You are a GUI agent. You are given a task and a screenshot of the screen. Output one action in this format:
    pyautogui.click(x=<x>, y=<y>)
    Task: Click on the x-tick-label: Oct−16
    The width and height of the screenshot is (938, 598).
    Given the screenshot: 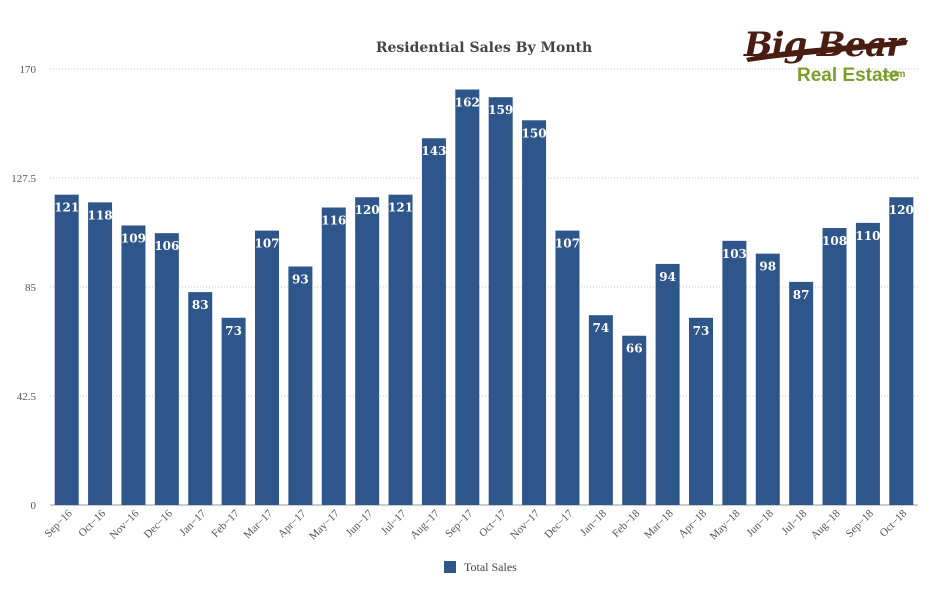 What is the action you would take?
    pyautogui.click(x=92, y=523)
    